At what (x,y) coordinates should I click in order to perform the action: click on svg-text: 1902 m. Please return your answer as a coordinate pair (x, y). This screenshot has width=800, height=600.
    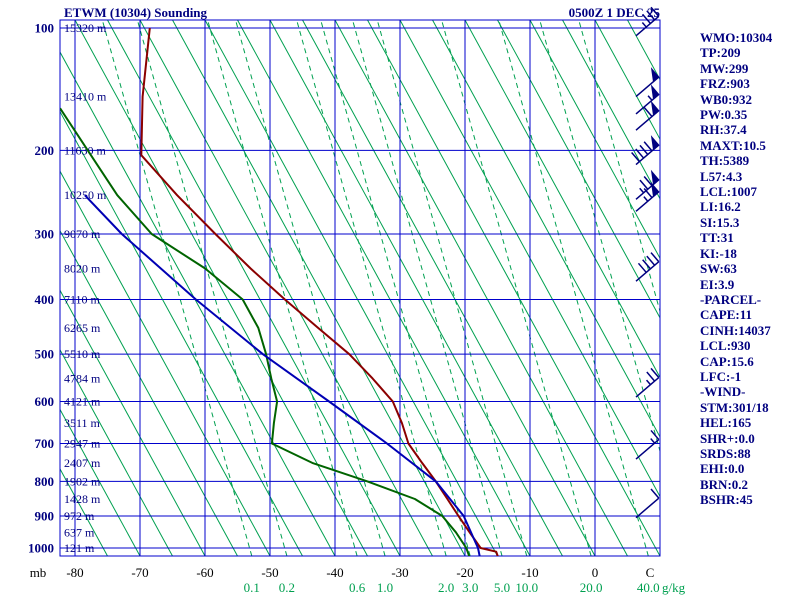
    Looking at the image, I should click on (82, 481).